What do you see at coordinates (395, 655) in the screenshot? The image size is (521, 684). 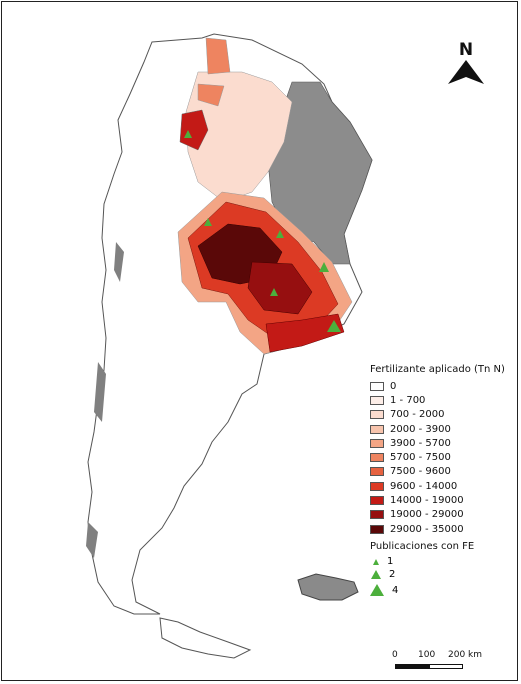 I see `scale-label-0: 0` at bounding box center [395, 655].